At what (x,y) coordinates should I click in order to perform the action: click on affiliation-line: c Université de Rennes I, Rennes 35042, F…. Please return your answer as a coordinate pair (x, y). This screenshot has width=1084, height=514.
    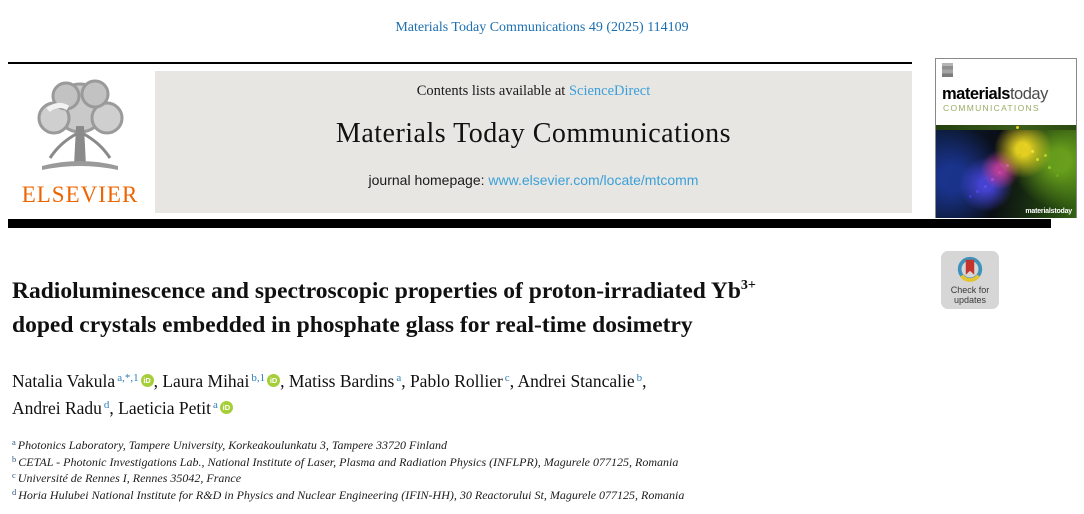
    Looking at the image, I should click on (512, 478).